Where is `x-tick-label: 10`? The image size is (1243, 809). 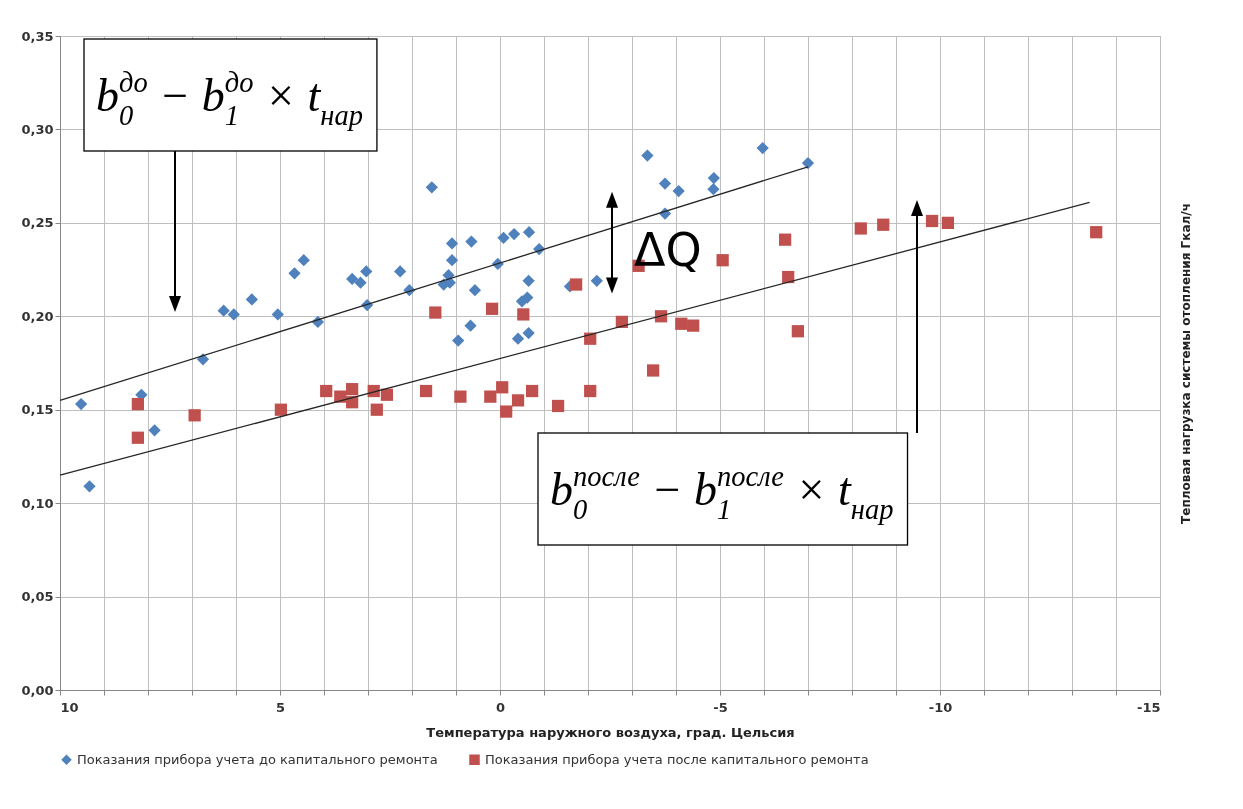
x-tick-label: 10 is located at coordinates (69, 707).